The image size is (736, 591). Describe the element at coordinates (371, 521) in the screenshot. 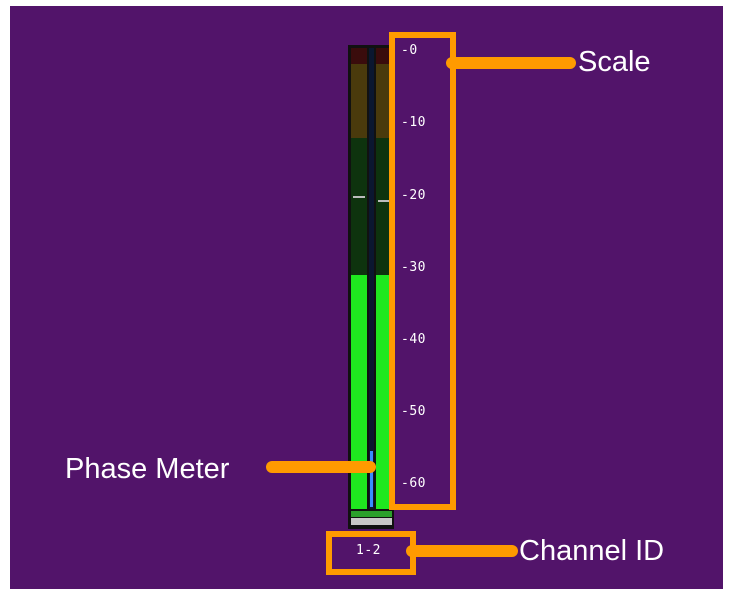

I see `meter-foot-cap` at that location.